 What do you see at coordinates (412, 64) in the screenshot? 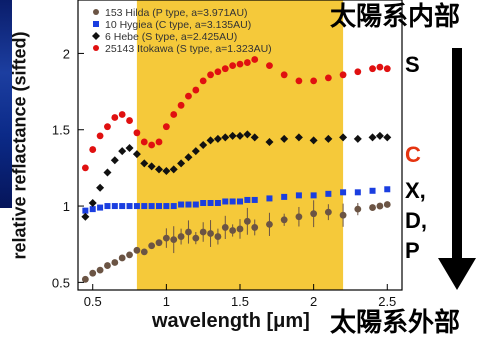
I see `class-label-s: S` at bounding box center [412, 64].